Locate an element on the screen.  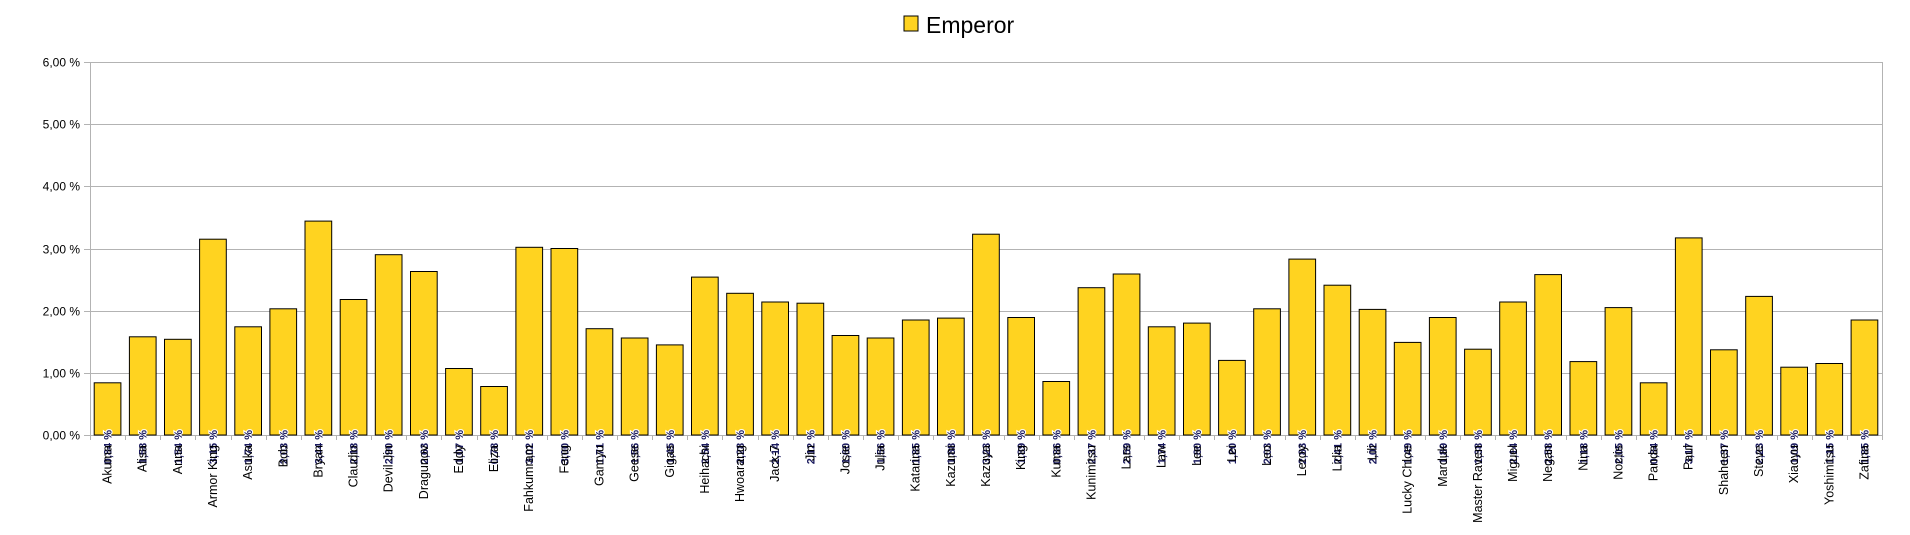
bar-lei is located at coordinates (1232, 397).